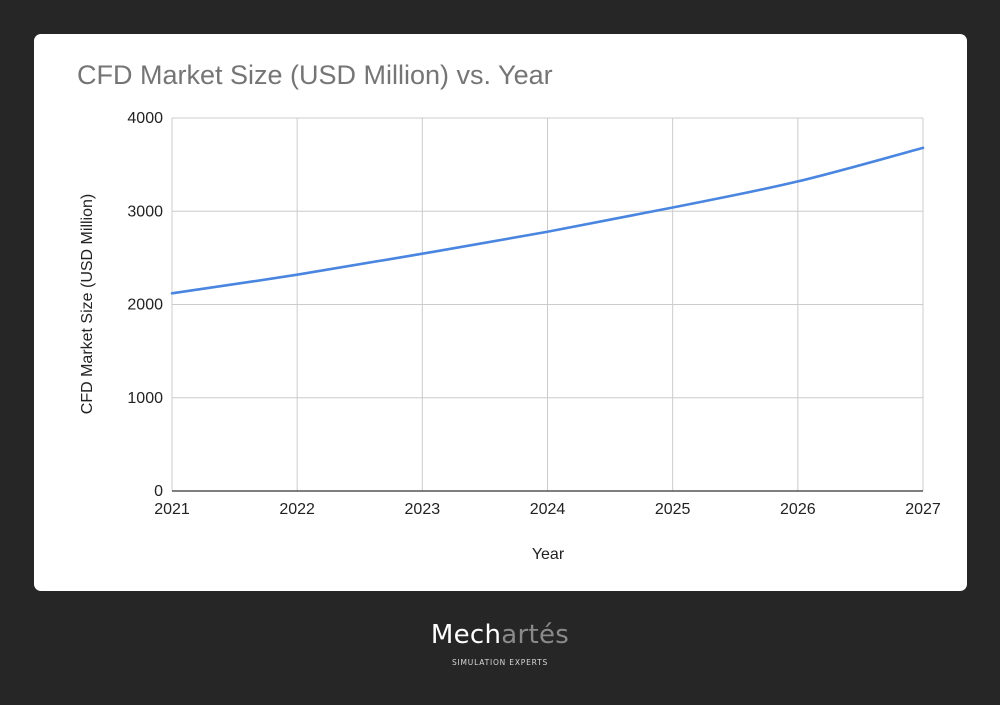 This screenshot has width=1000, height=705. I want to click on y-tick-label: 2000, so click(145, 305).